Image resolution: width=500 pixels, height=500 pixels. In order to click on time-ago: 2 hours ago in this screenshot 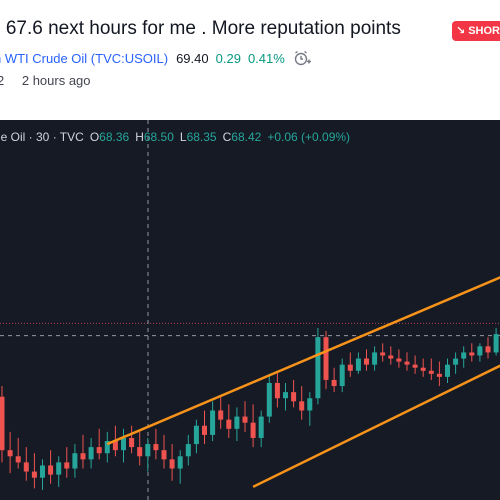, I will do `click(56, 80)`.